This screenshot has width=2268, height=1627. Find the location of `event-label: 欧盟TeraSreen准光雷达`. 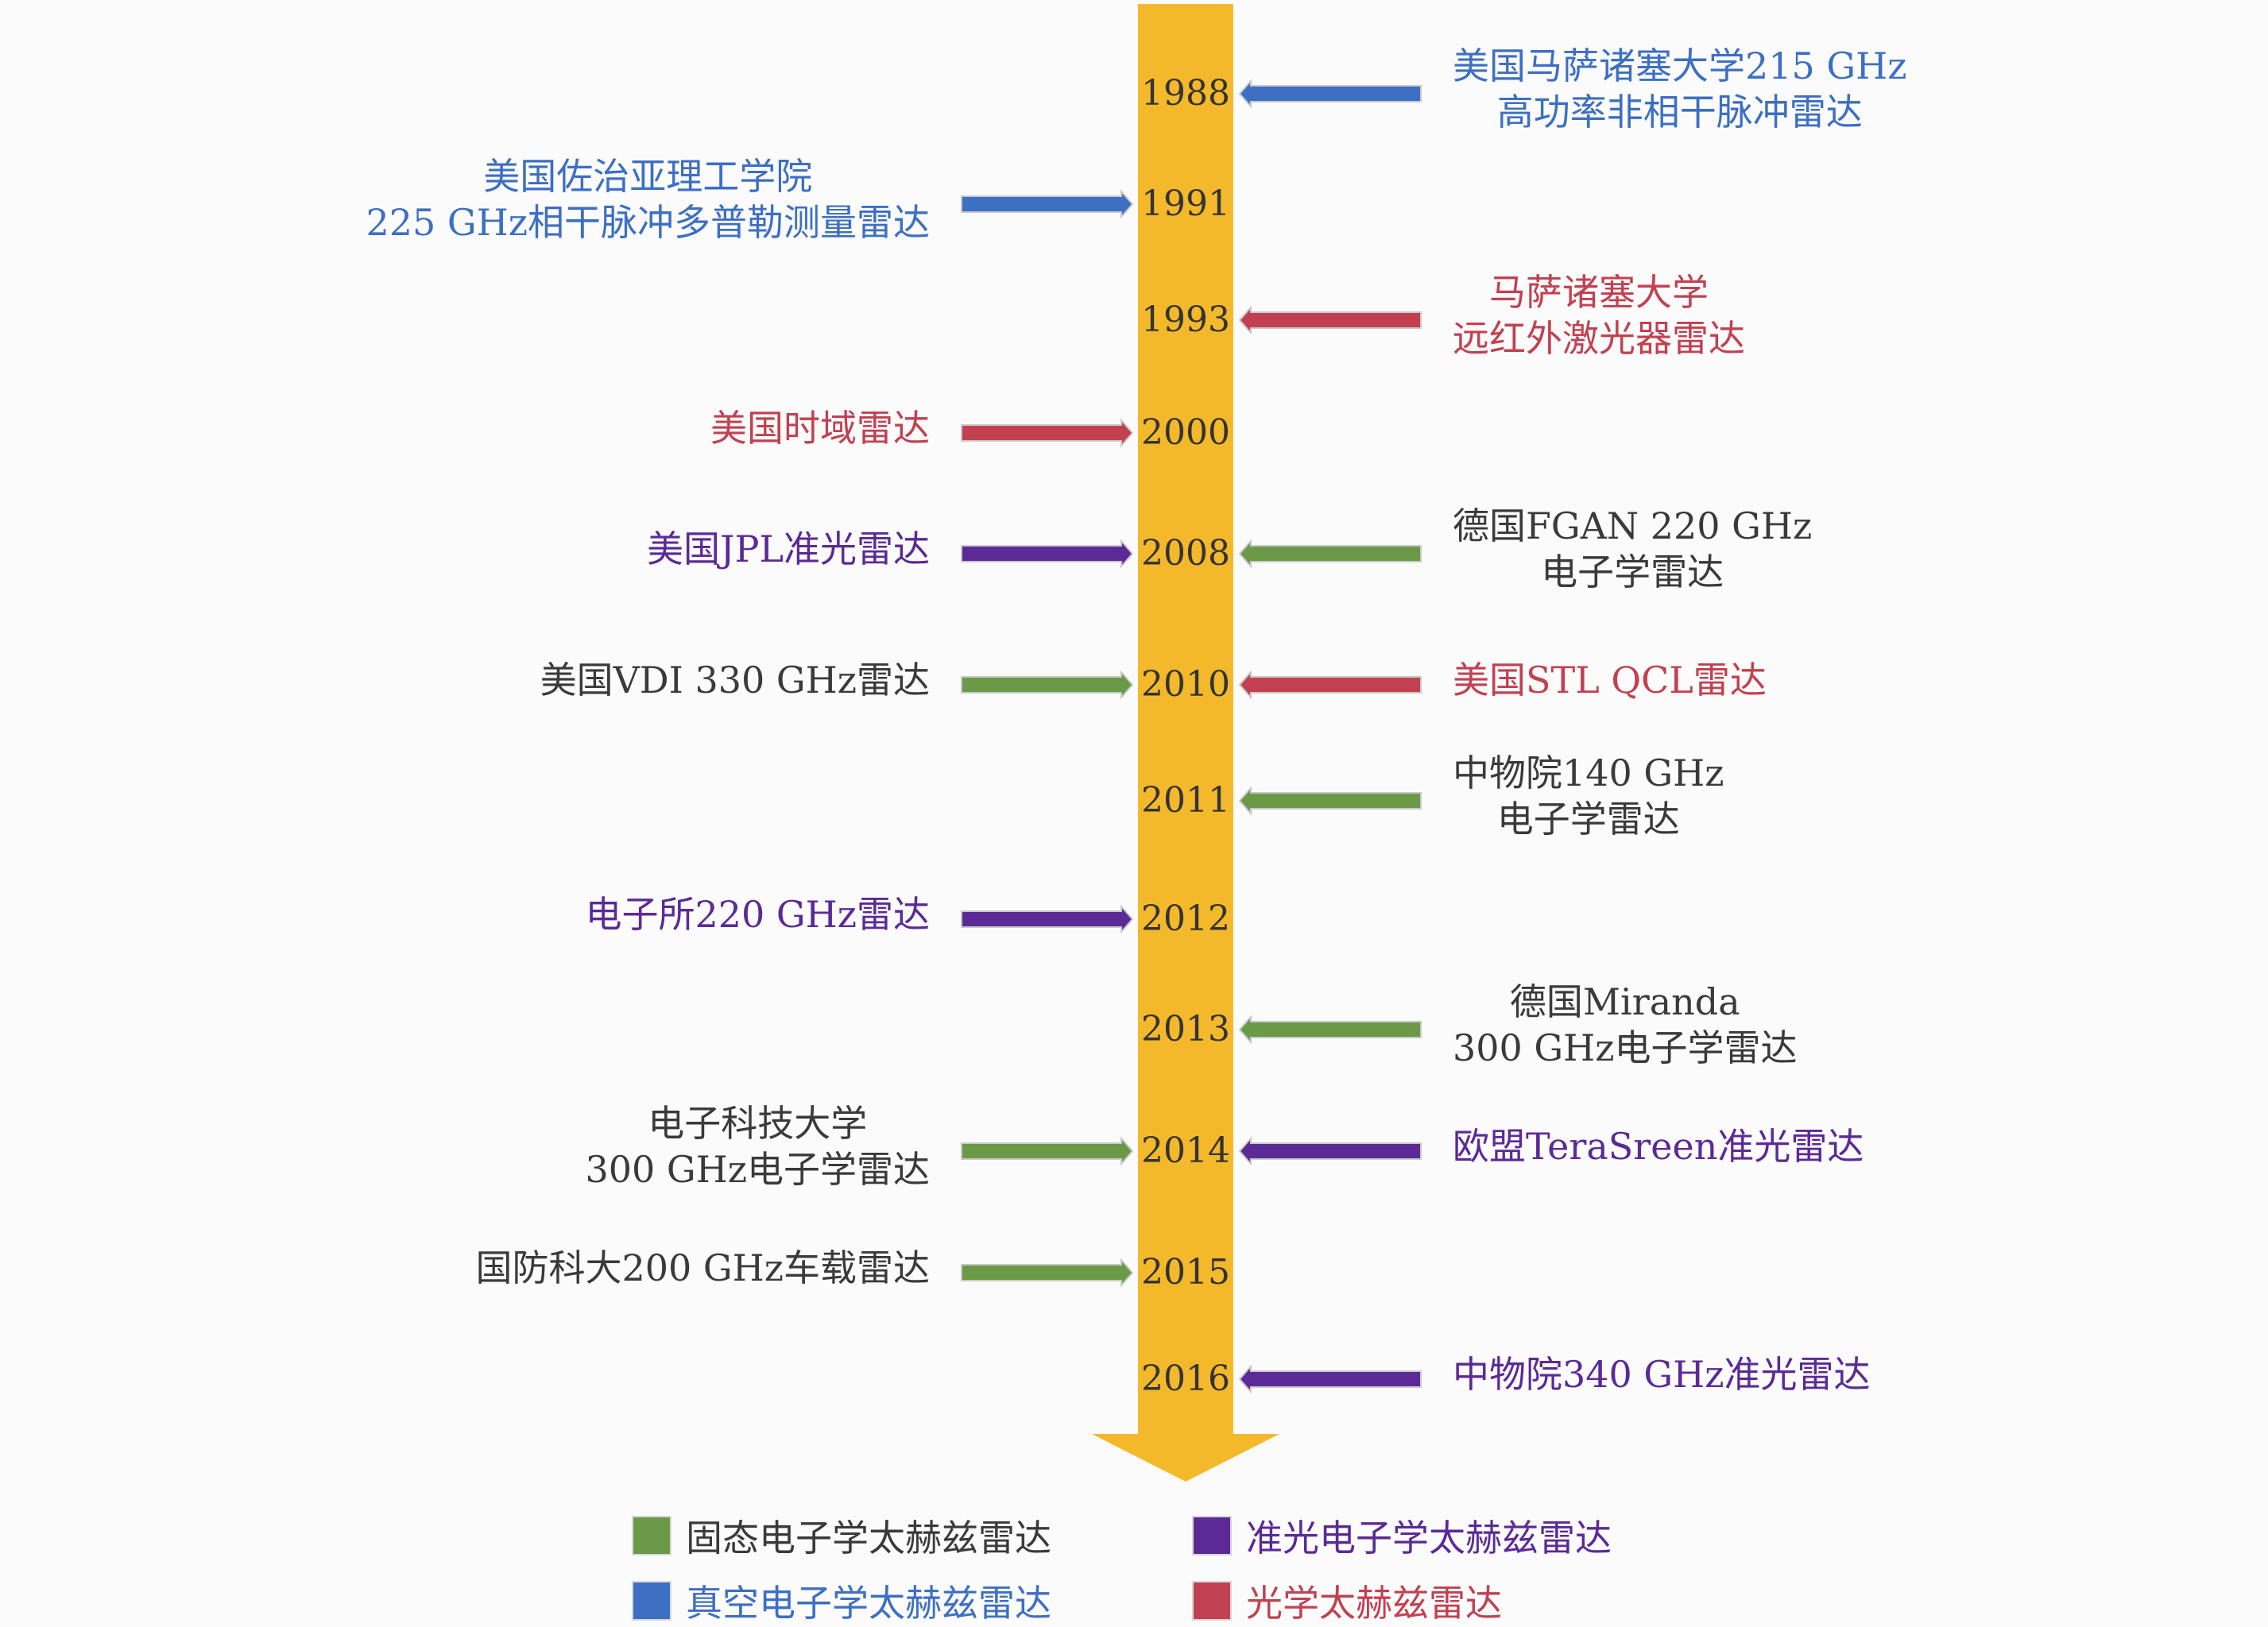

event-label: 欧盟TeraSreen准光雷达 is located at coordinates (1658, 1146).